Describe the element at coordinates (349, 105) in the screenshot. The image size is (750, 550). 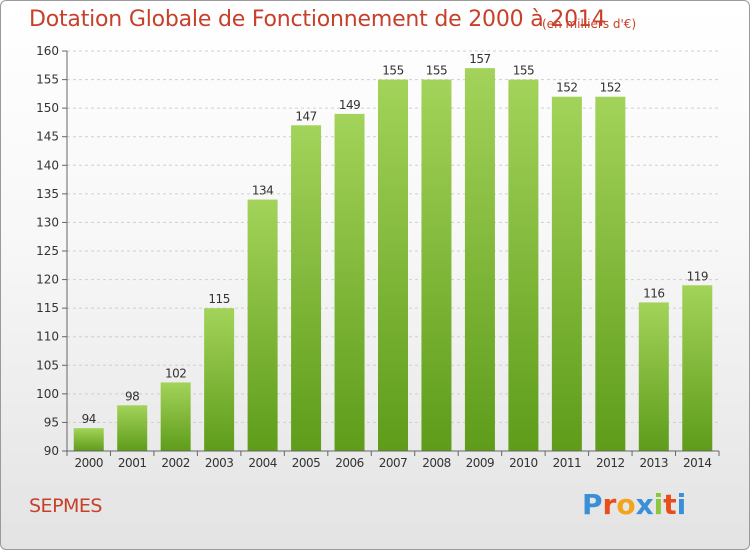
I see `bar-value-label: 149` at that location.